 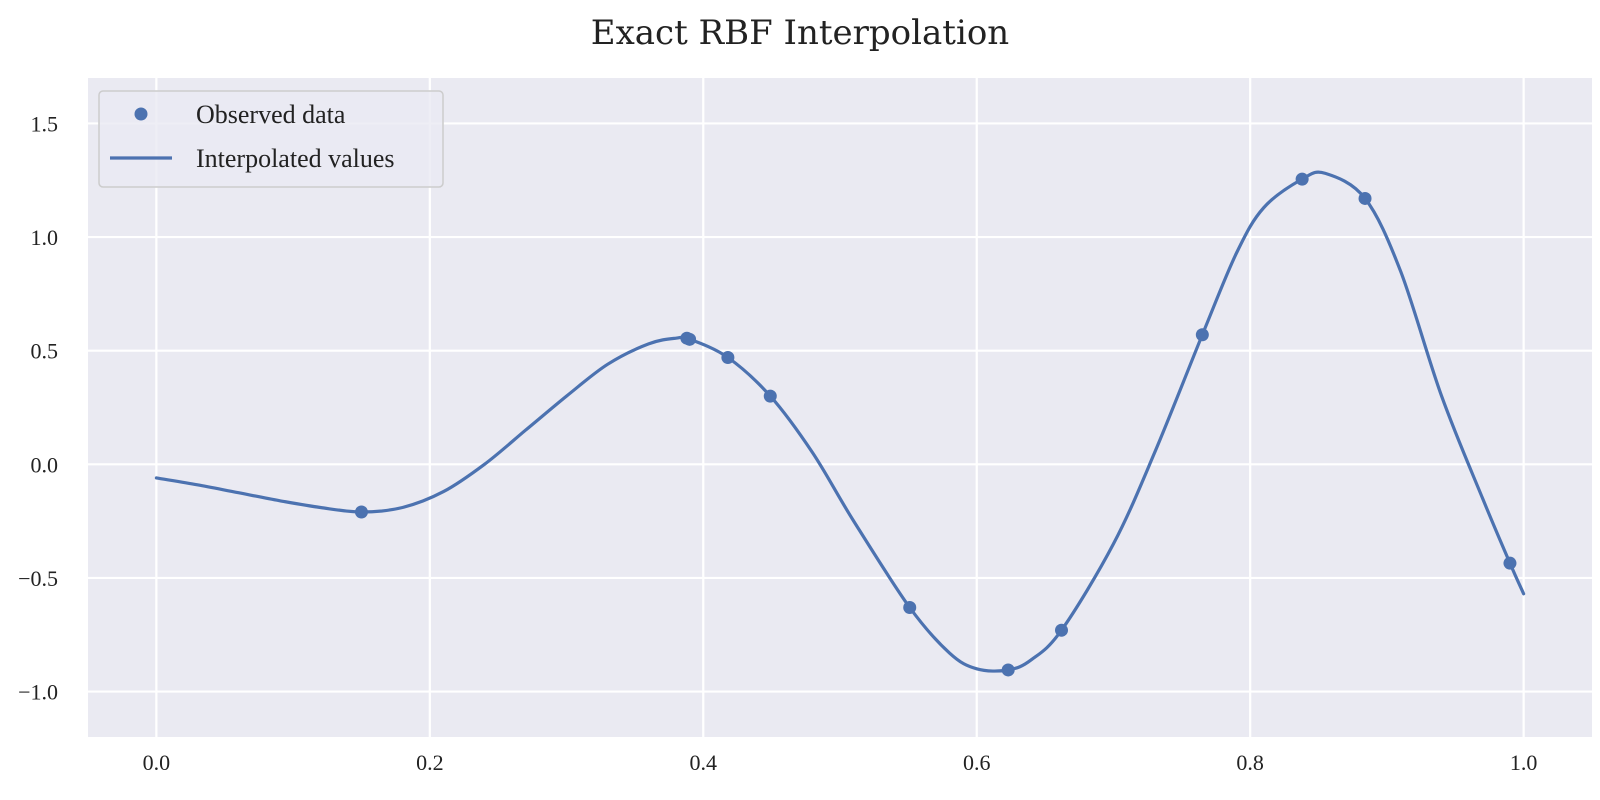 I want to click on legend-box, so click(x=271, y=139).